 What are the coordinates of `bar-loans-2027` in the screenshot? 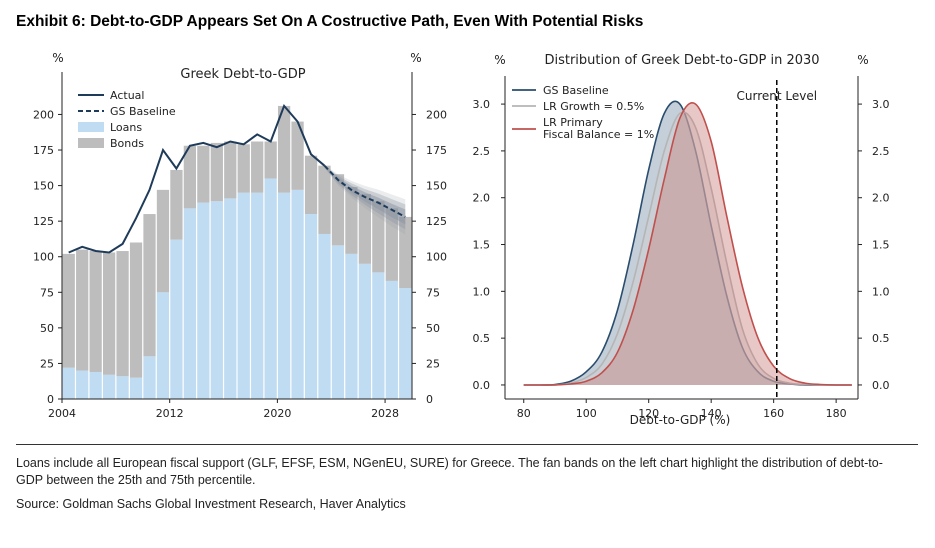 It's located at (378, 335).